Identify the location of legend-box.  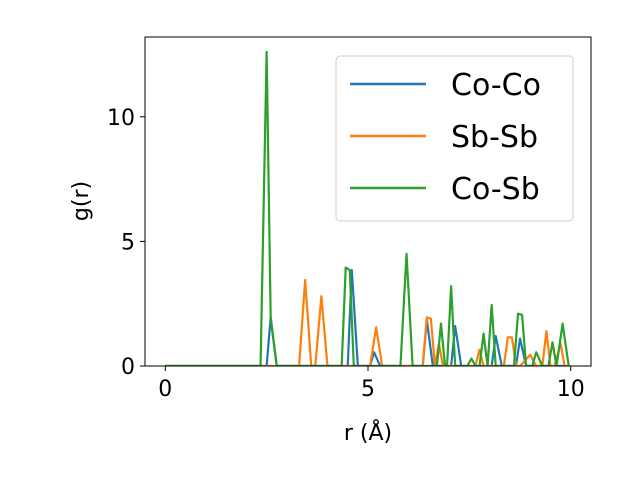
(454, 138).